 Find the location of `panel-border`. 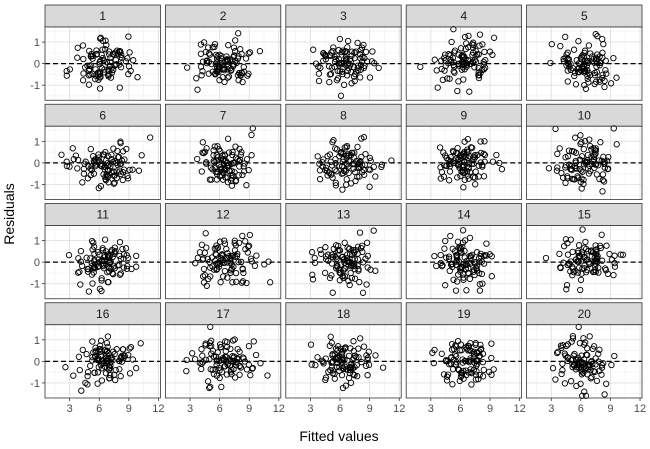

panel-border is located at coordinates (584, 63).